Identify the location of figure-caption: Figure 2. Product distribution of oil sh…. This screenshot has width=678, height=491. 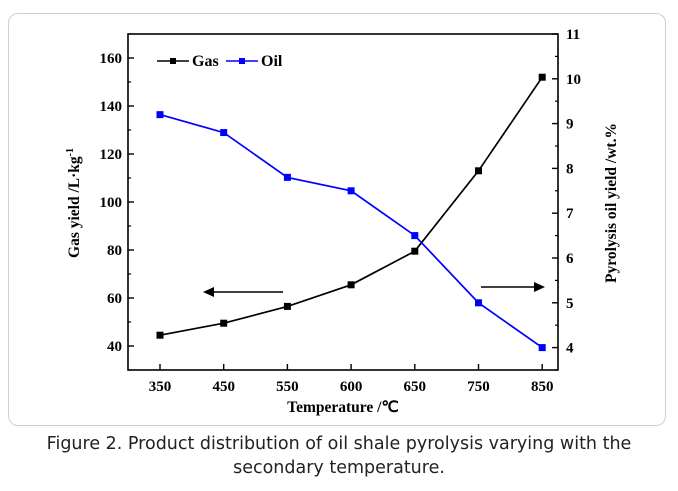
(339, 456).